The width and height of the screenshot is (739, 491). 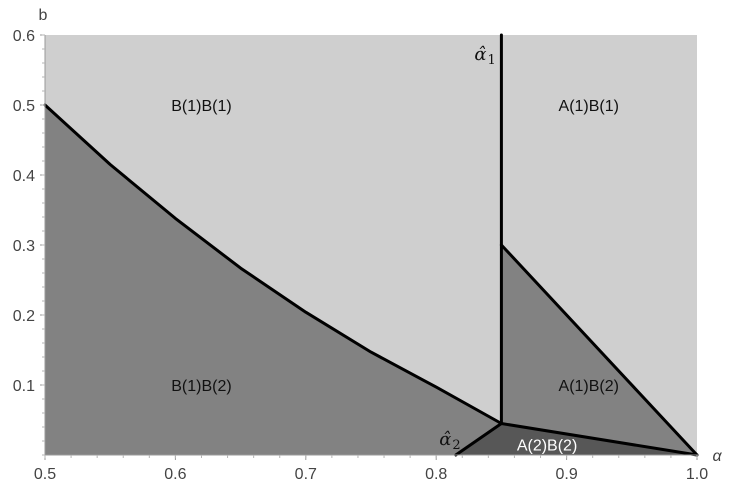 What do you see at coordinates (24, 316) in the screenshot?
I see `y-tick-label-0-2: 0.2` at bounding box center [24, 316].